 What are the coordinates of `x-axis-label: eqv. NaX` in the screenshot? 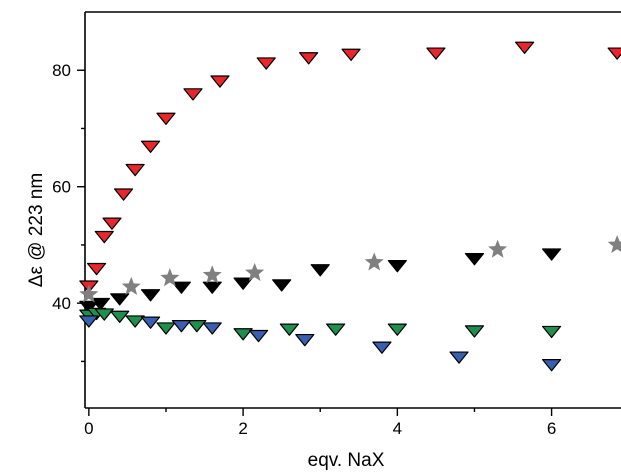 It's located at (346, 460).